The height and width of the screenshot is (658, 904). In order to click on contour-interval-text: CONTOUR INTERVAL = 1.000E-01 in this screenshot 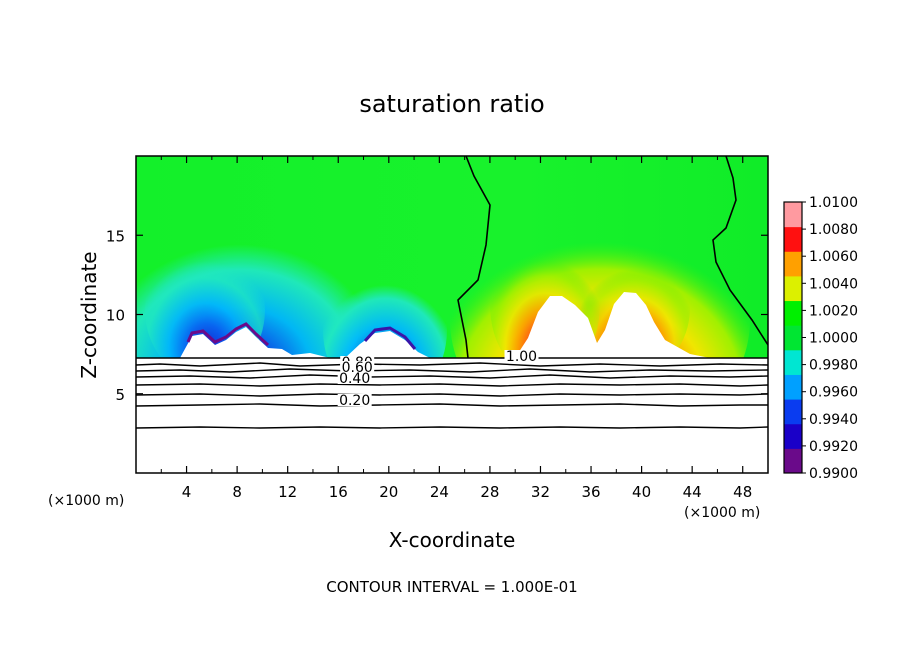, I will do `click(451, 587)`.